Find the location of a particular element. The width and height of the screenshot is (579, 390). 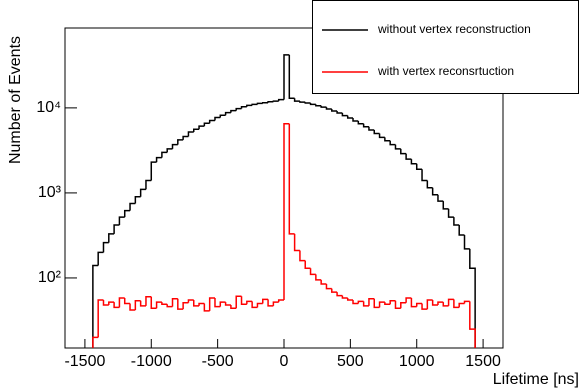

x-tick-label: 500 is located at coordinates (350, 361).